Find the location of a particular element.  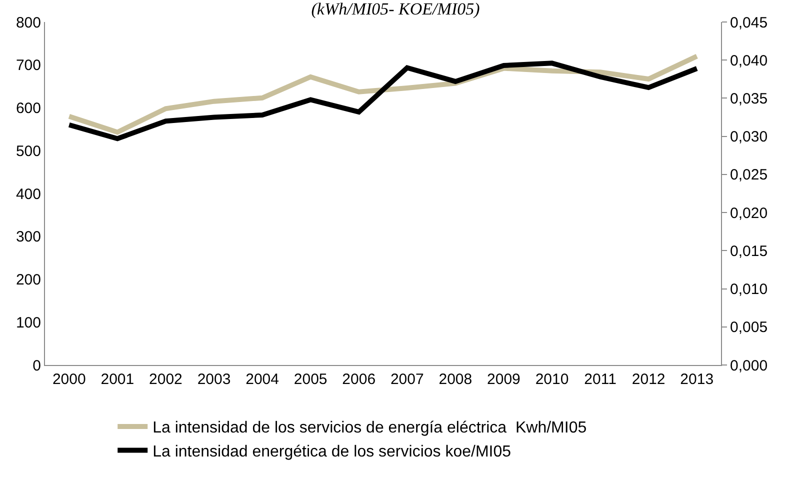

x-tick-label: 2000 is located at coordinates (69, 379).